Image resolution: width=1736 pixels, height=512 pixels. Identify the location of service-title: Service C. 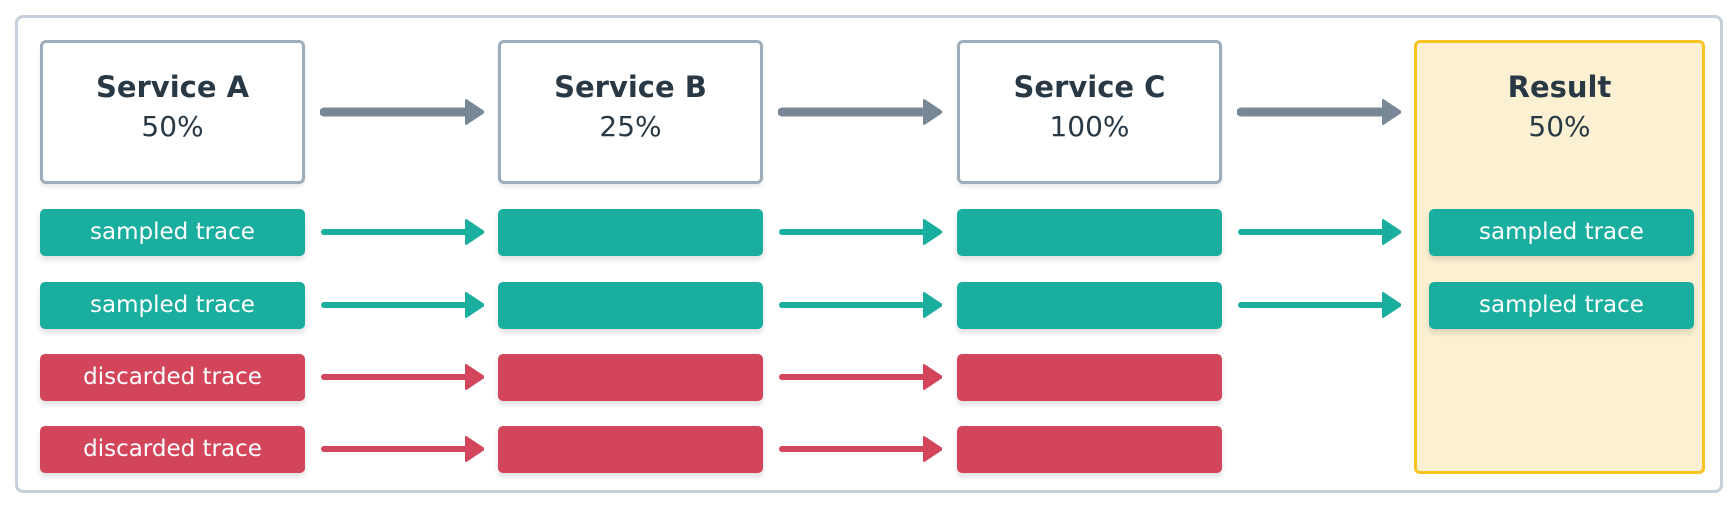
(1089, 87).